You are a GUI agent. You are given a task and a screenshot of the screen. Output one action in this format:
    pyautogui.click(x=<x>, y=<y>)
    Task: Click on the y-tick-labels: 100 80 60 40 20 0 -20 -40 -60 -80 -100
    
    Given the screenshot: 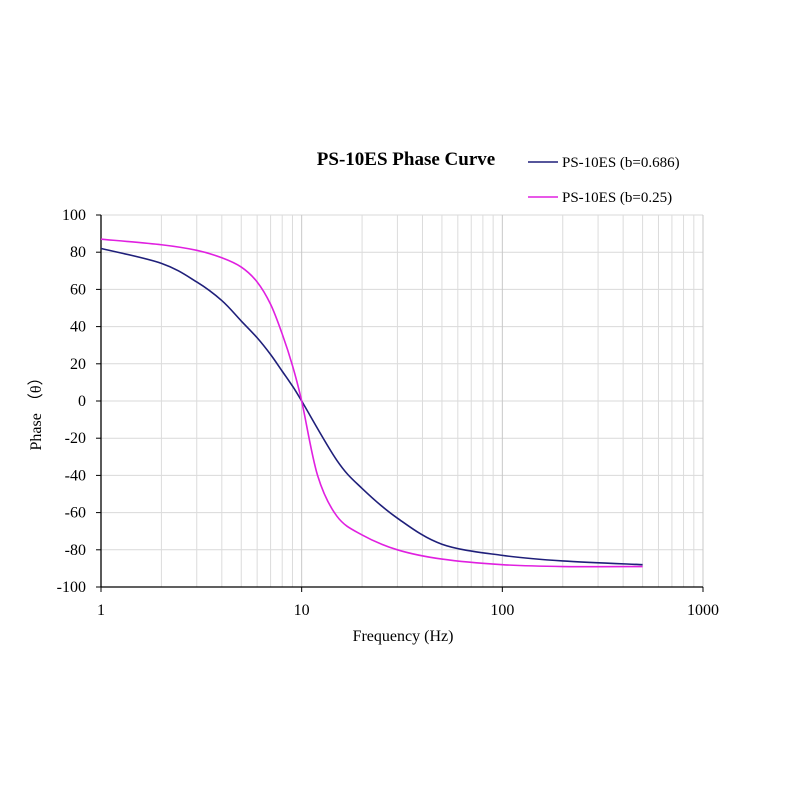 What is the action you would take?
    pyautogui.click(x=71, y=401)
    